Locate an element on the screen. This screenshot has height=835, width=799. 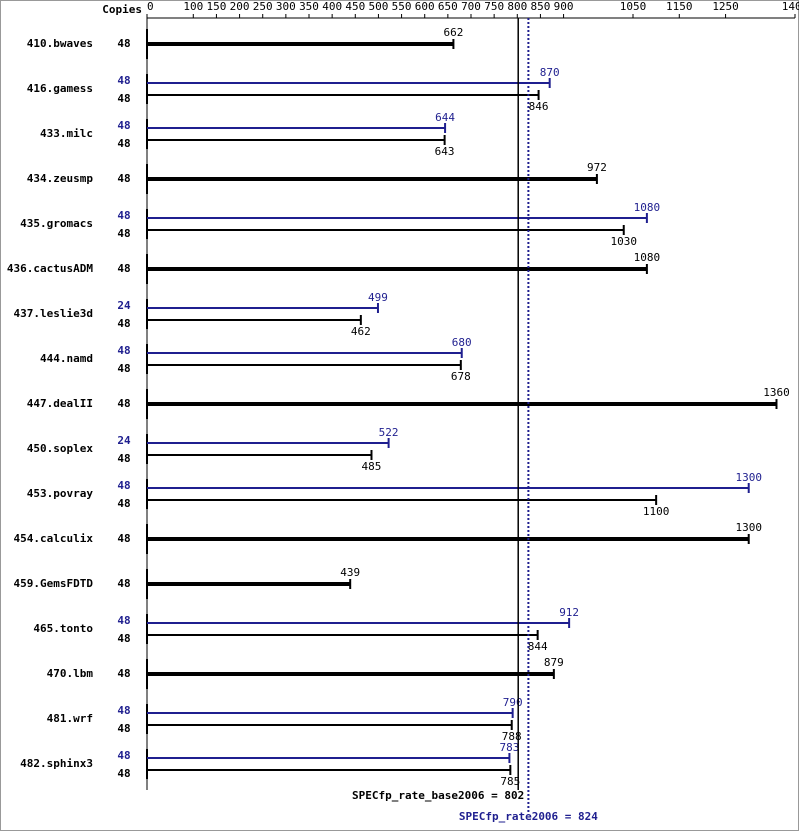
x-tick-label: 1150 is located at coordinates (679, 6).